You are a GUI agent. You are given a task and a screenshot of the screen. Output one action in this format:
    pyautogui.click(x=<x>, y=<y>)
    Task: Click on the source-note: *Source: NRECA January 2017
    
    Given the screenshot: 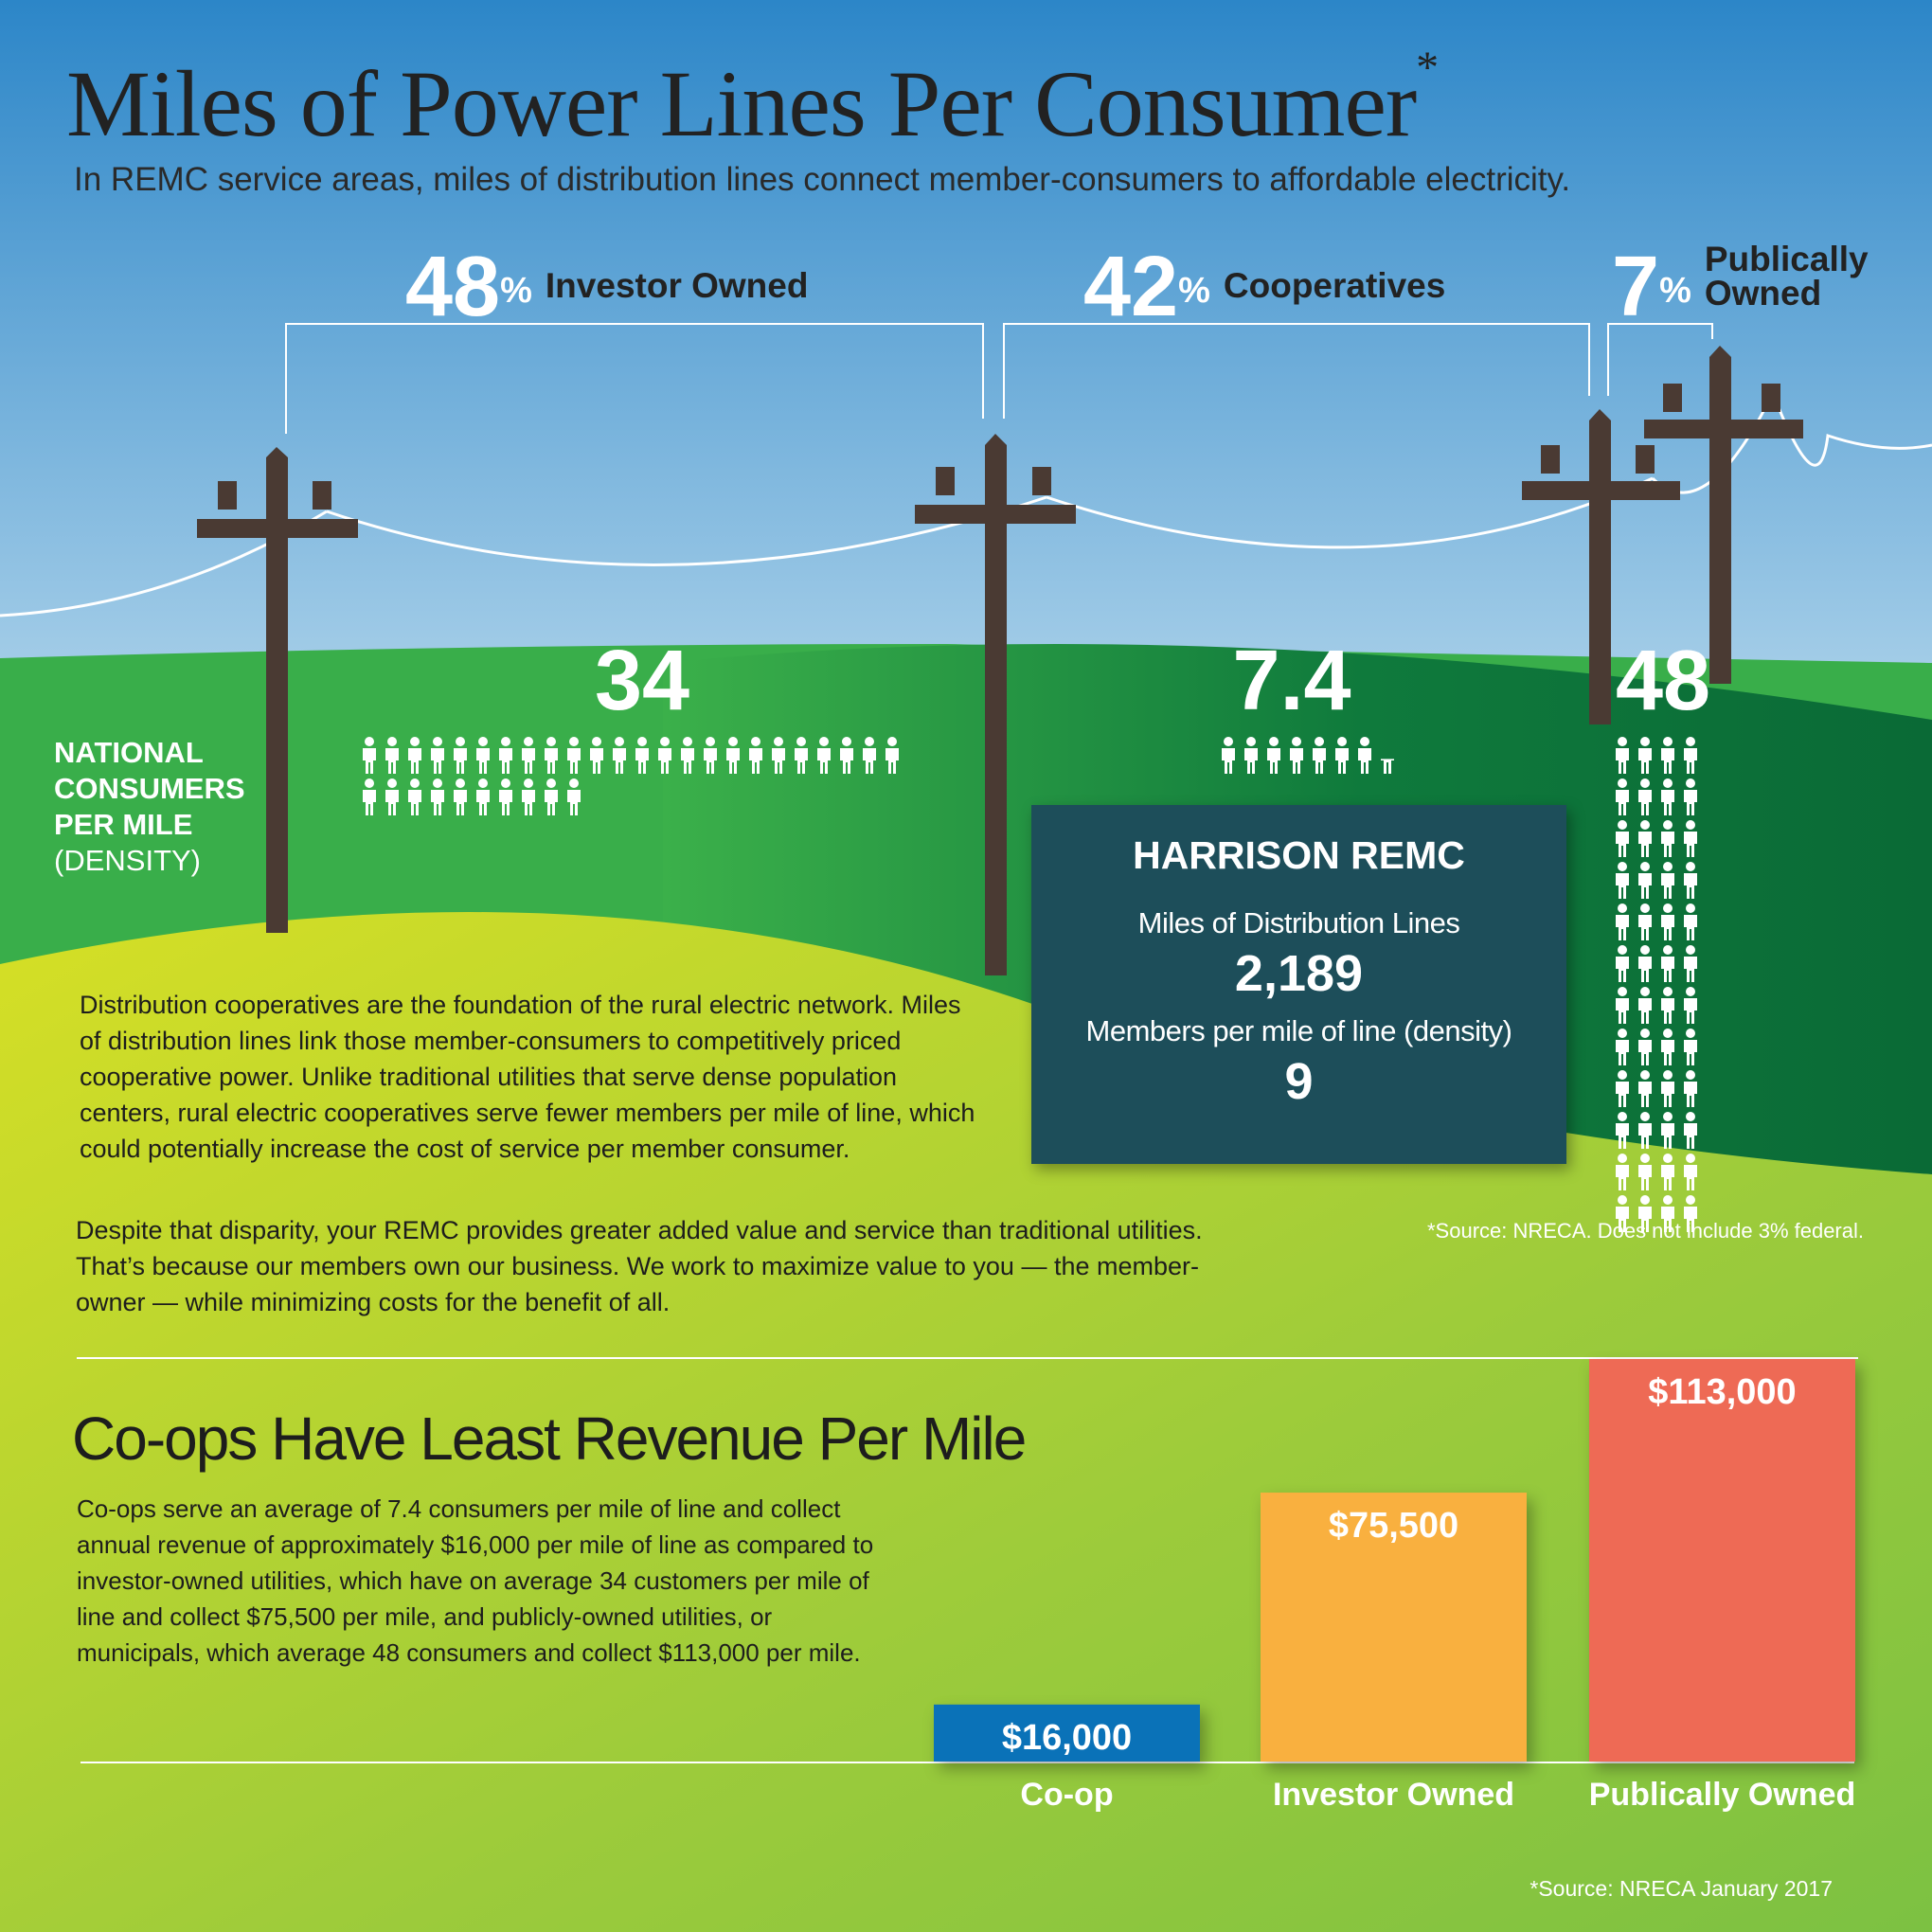 What is the action you would take?
    pyautogui.click(x=1681, y=1888)
    